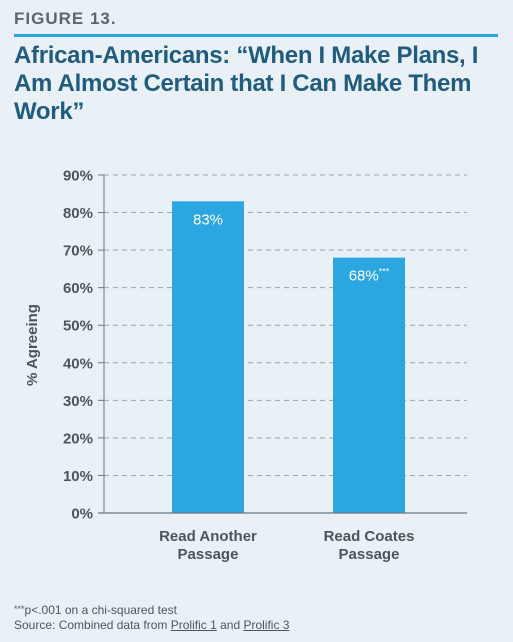  What do you see at coordinates (78, 401) in the screenshot?
I see `y-tick-label-30: 30%` at bounding box center [78, 401].